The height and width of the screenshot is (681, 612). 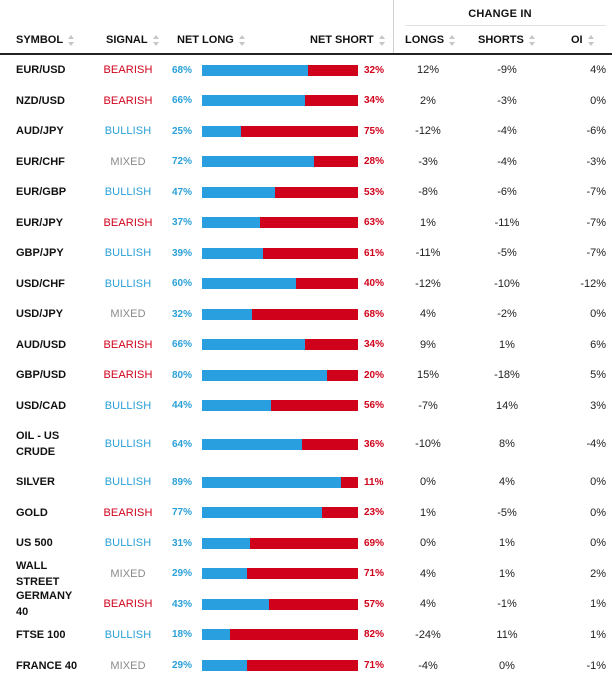 I want to click on net-short-value: 40%, so click(x=374, y=283).